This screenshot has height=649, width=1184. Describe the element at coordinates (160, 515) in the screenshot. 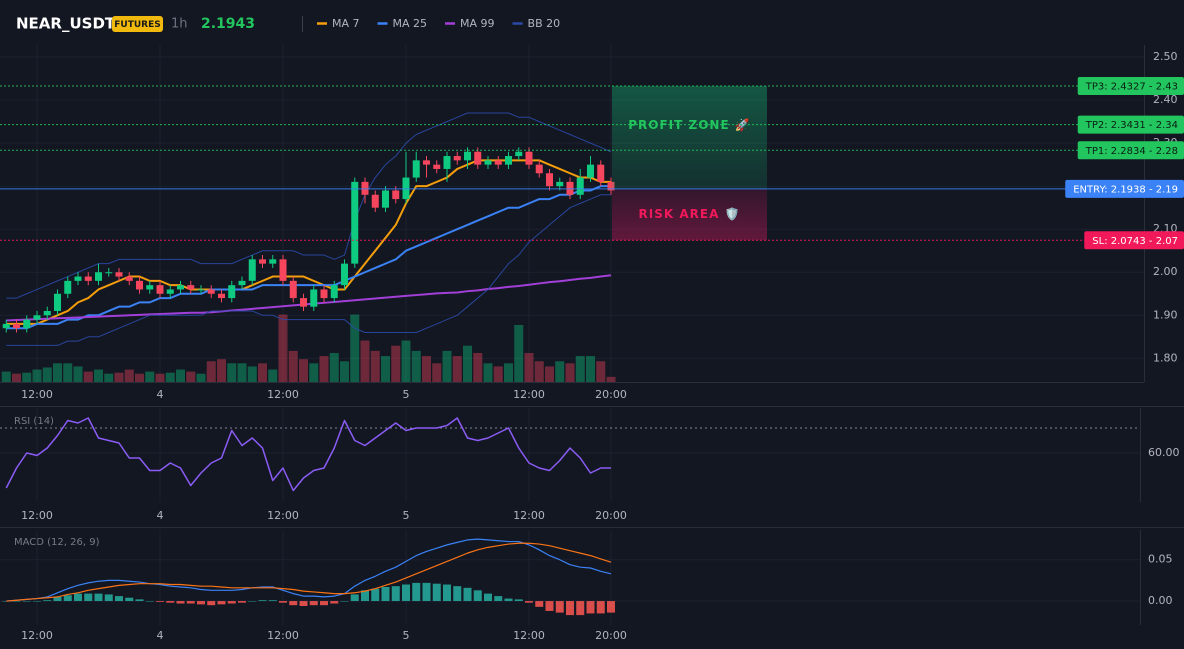

I see `x-tick-label: 4` at that location.